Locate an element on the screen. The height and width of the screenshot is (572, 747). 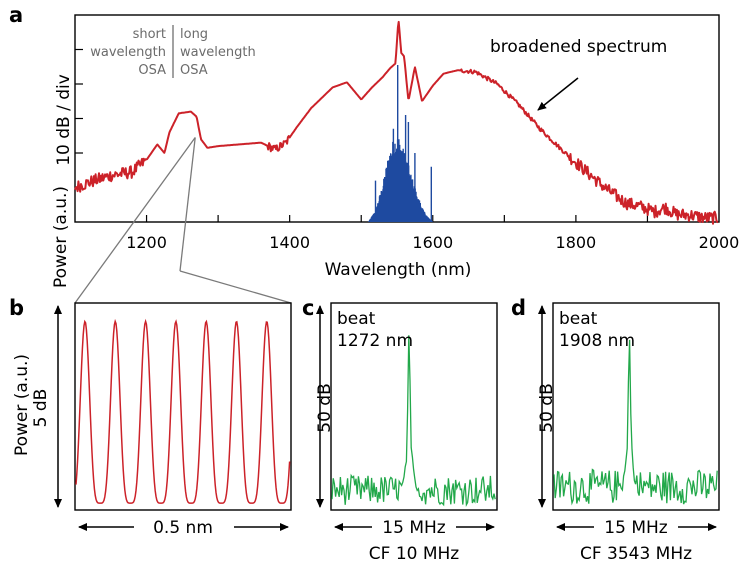
c-title-line: beat is located at coordinates (356, 319).